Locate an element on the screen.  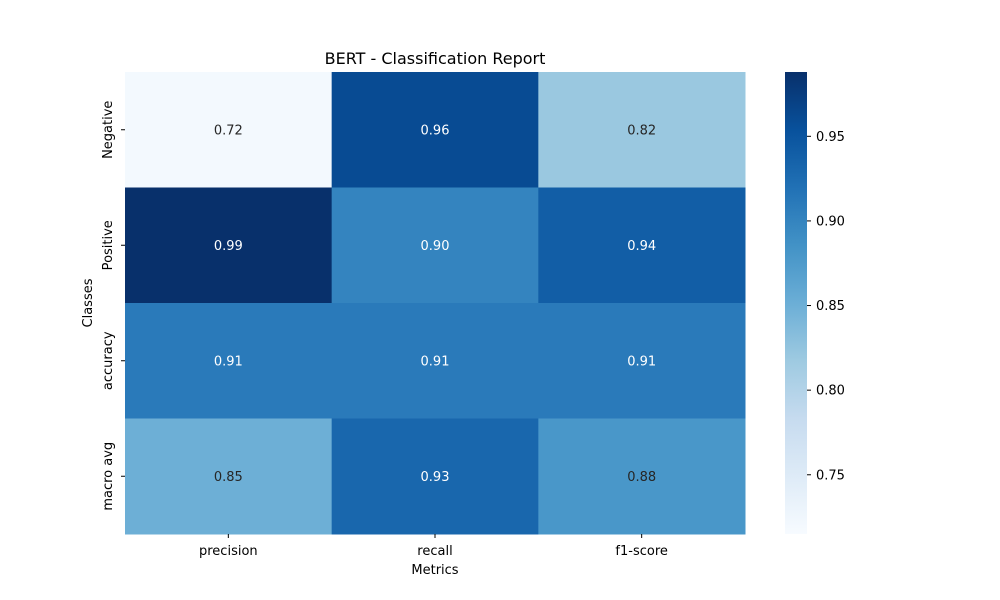
y-tick-label: Negative is located at coordinates (108, 130).